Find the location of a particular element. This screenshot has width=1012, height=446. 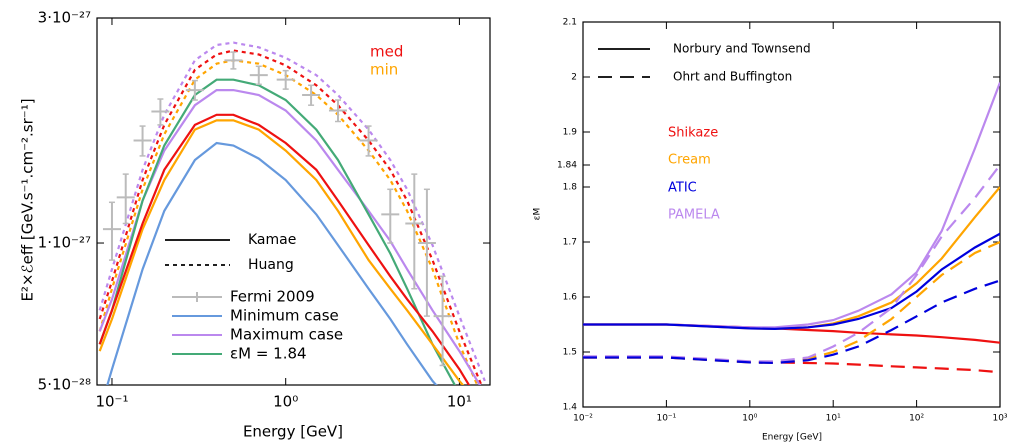

legend-label: Huang is located at coordinates (271, 265).